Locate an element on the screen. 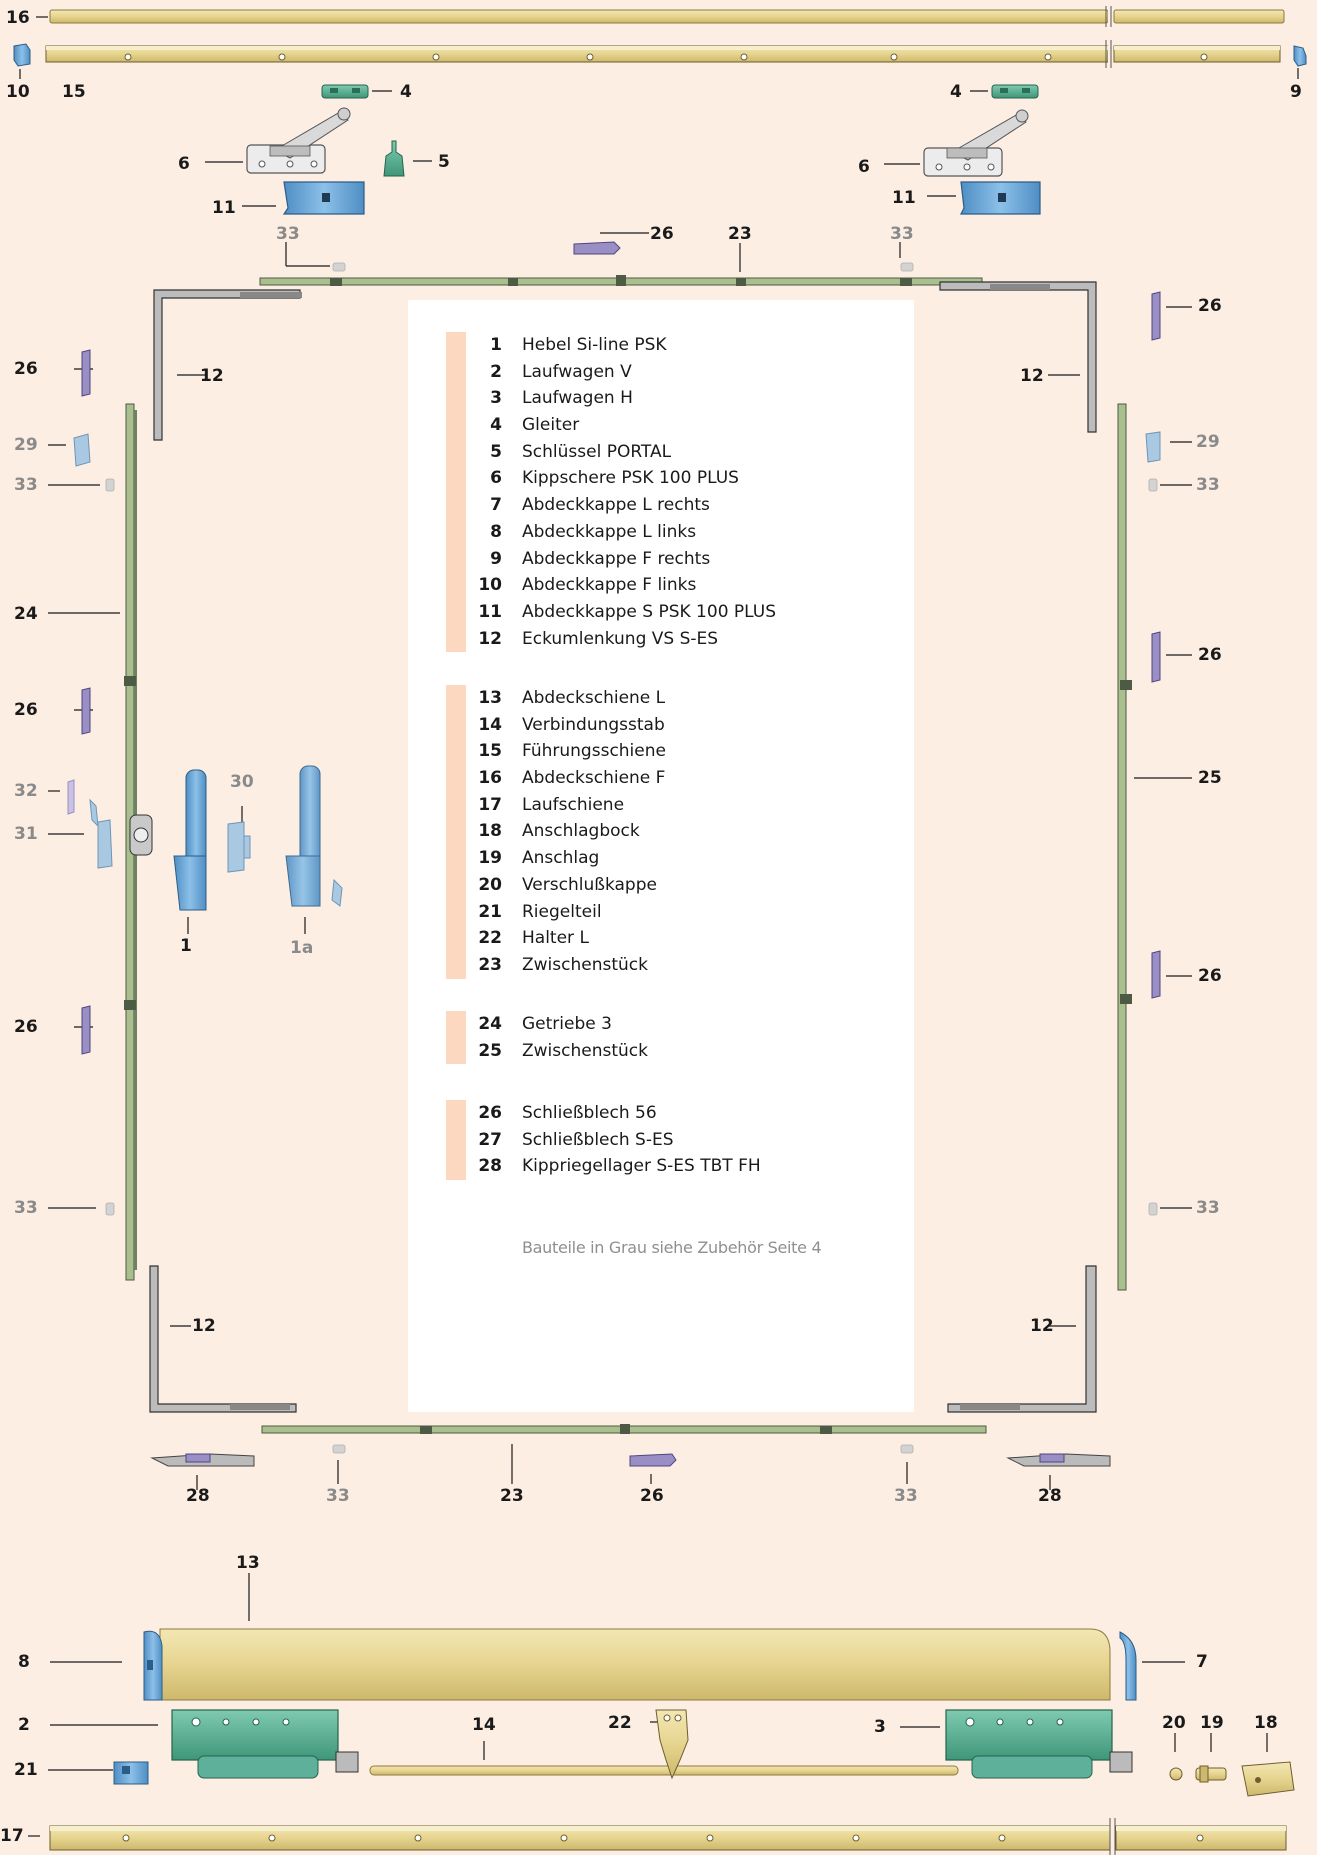 This screenshot has height=1855, width=1317. callout-5: 5 is located at coordinates (444, 162).